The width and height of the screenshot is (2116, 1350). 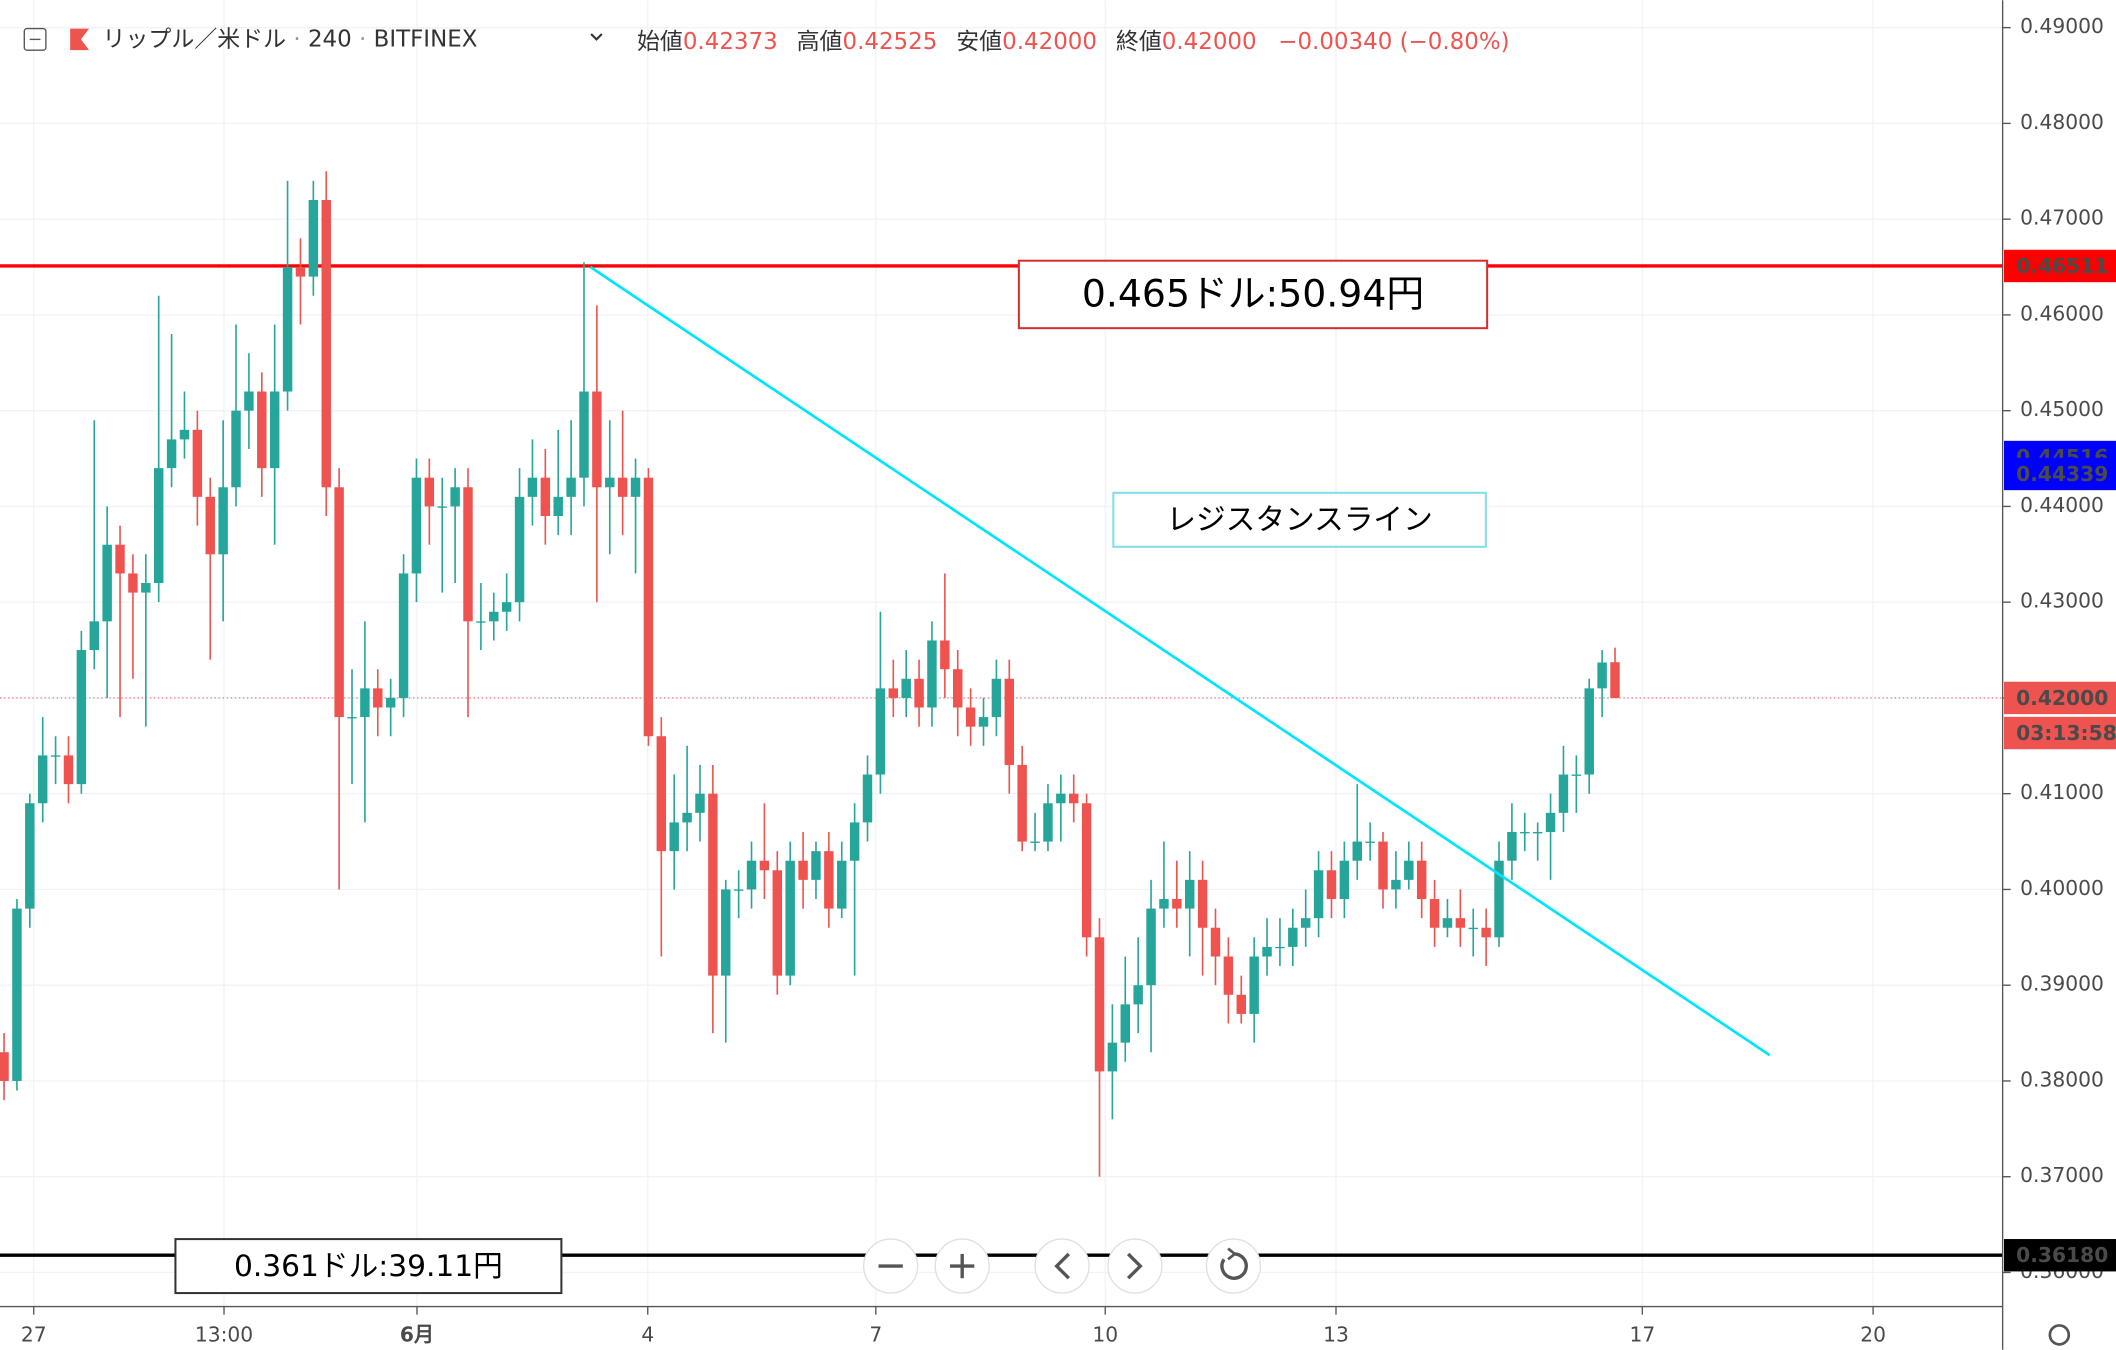 What do you see at coordinates (2066, 733) in the screenshot?
I see `countdown-label: 03:13:58` at bounding box center [2066, 733].